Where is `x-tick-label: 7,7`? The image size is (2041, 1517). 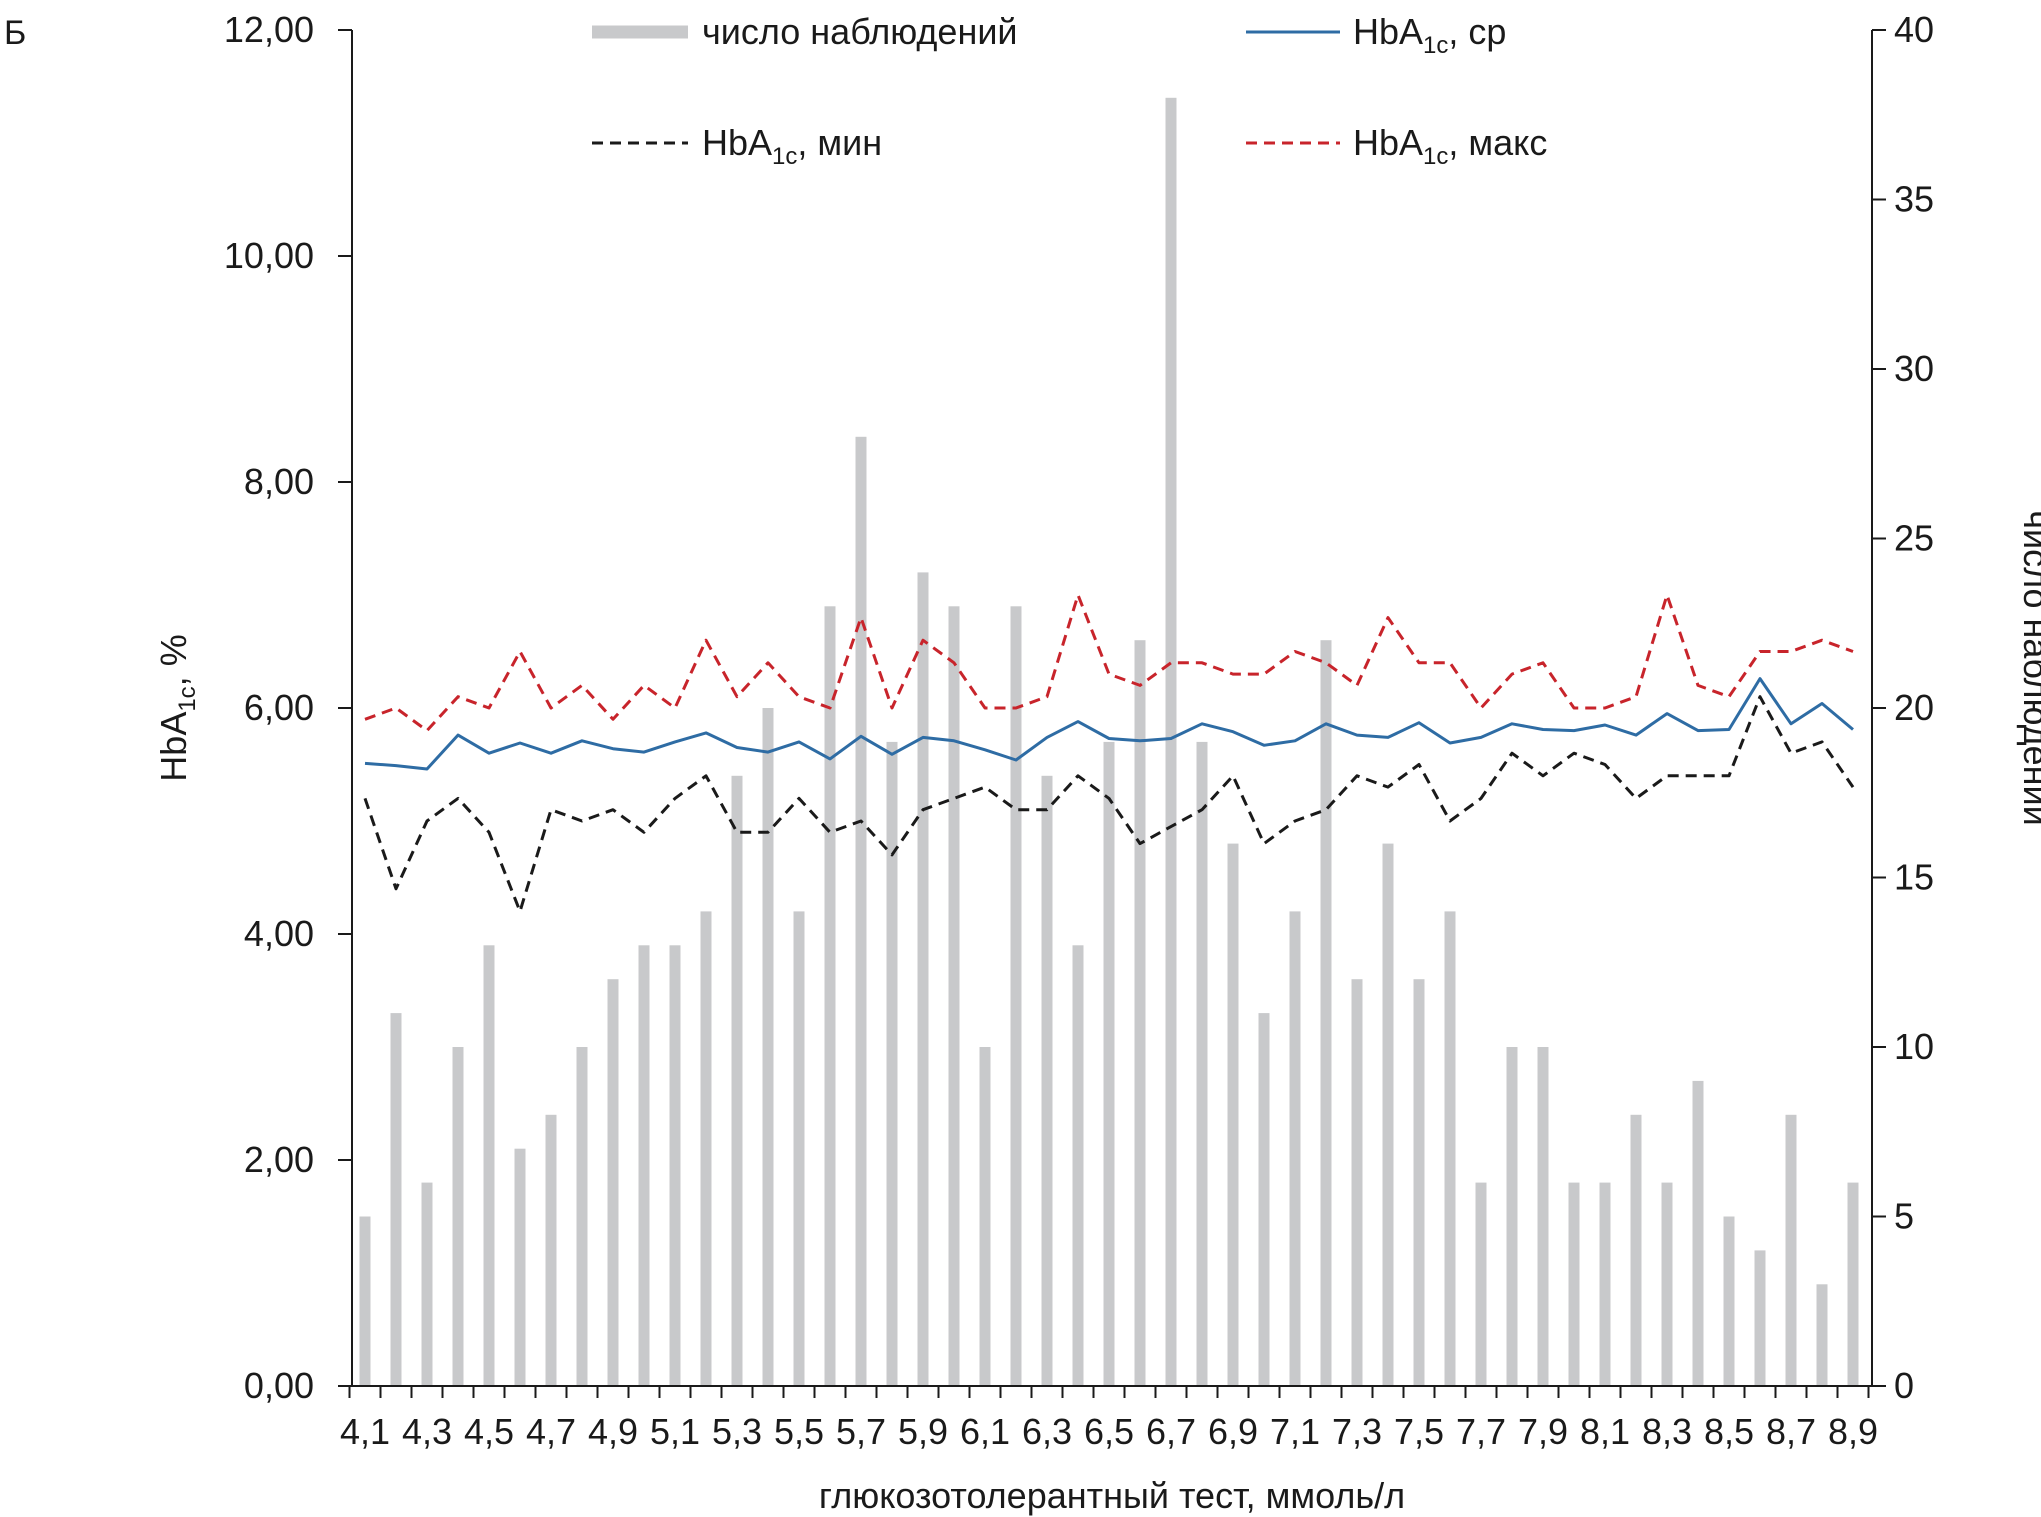
x-tick-label: 7,7 is located at coordinates (1481, 1431).